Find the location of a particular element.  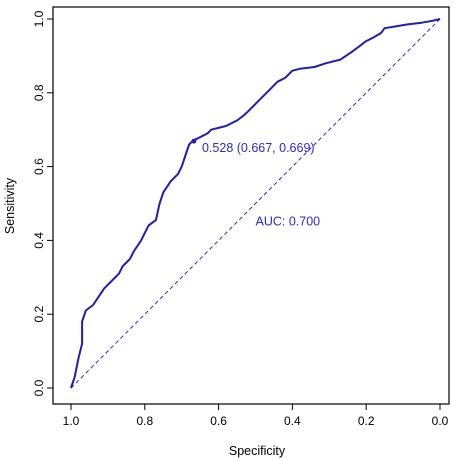

x-tick-label: 1.0 is located at coordinates (71, 421).